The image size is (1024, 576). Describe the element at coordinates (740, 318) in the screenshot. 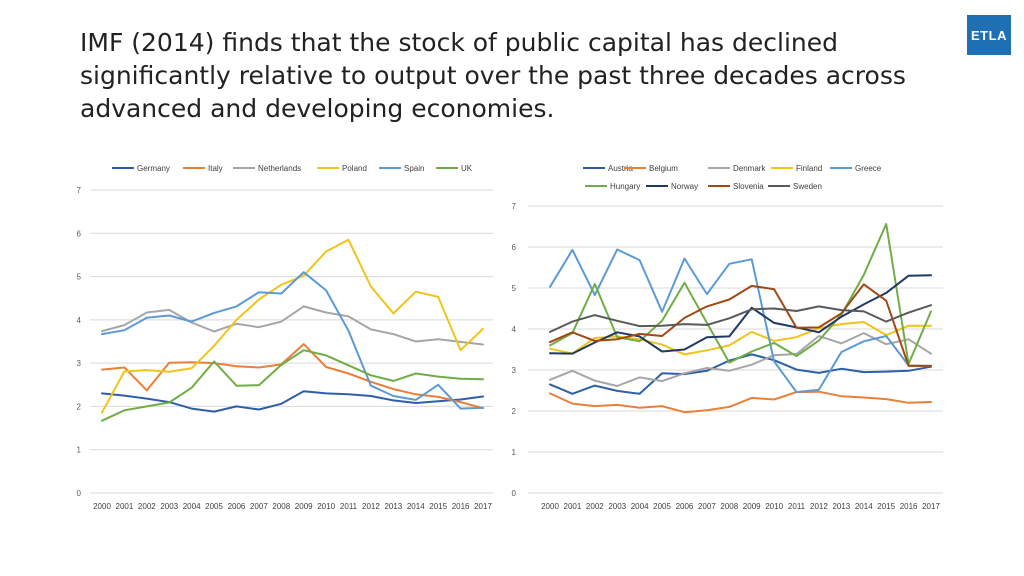

I see `series-line-sweden` at that location.